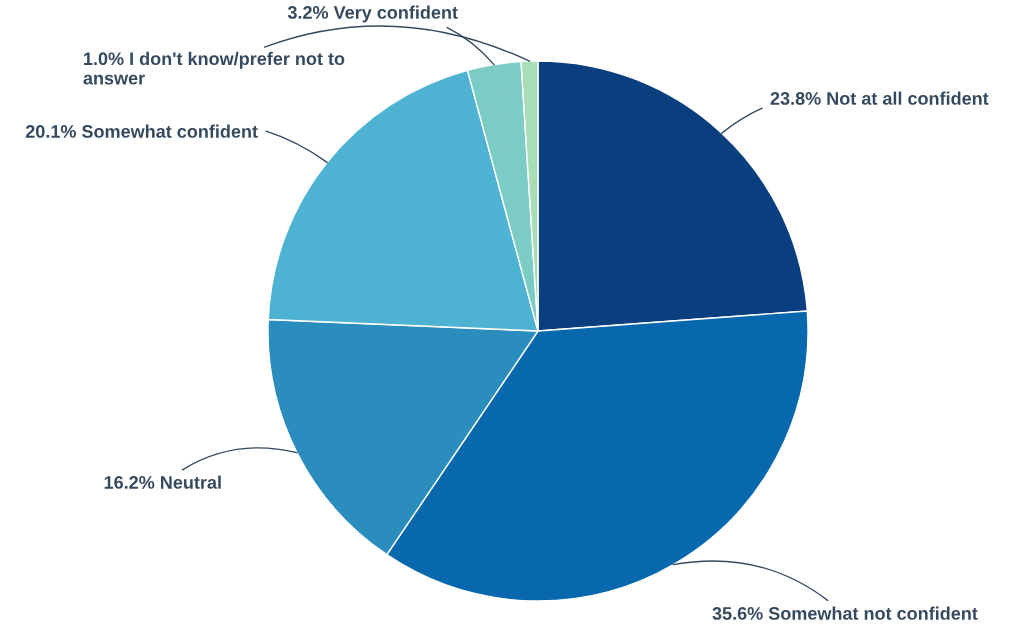  I want to click on slice-label: 35.6% Somewhat not confident, so click(845, 613).